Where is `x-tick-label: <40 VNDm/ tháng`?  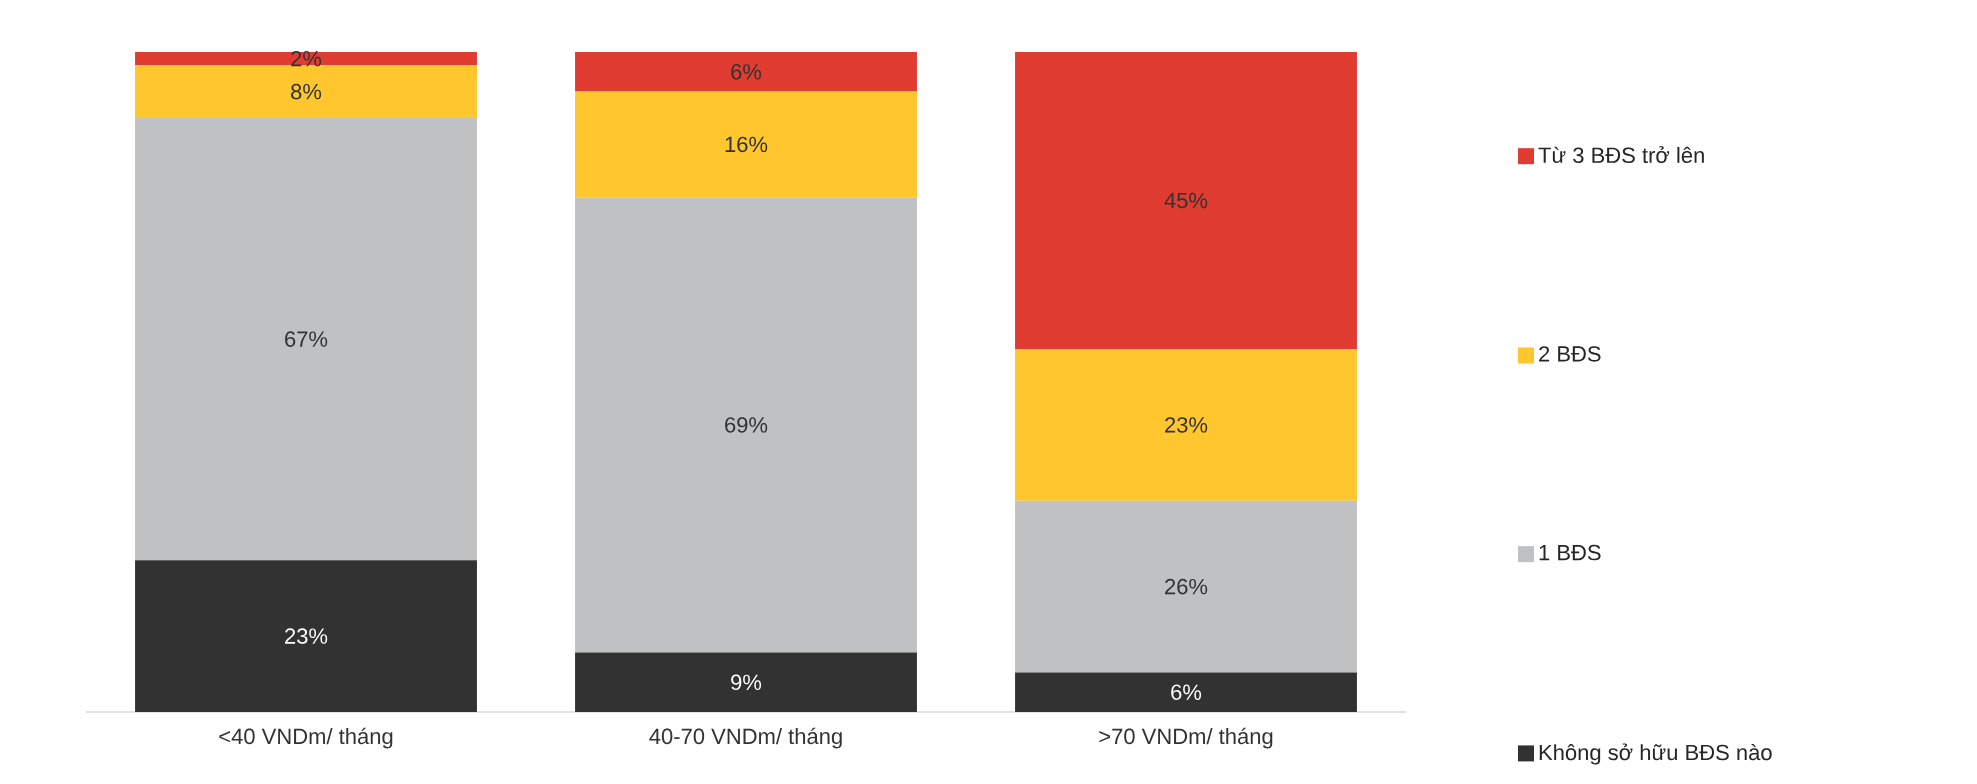
x-tick-label: <40 VNDm/ tháng is located at coordinates (306, 738).